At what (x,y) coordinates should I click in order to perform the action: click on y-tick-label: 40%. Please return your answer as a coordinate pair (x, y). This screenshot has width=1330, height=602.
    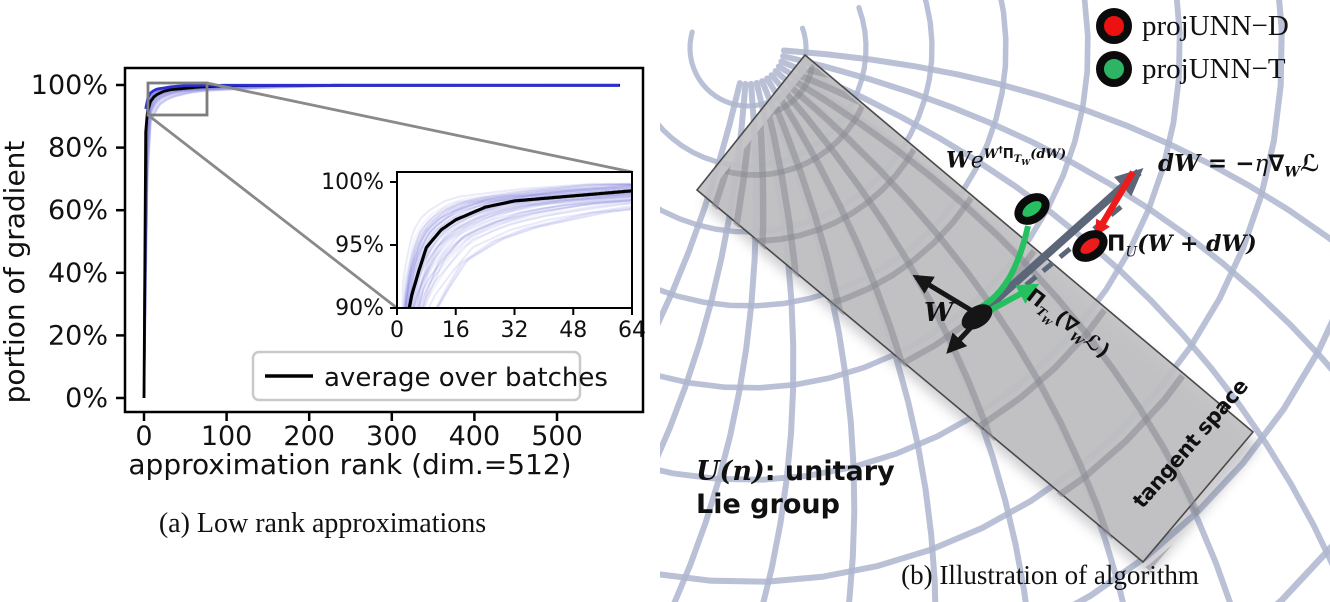
    Looking at the image, I should click on (78, 273).